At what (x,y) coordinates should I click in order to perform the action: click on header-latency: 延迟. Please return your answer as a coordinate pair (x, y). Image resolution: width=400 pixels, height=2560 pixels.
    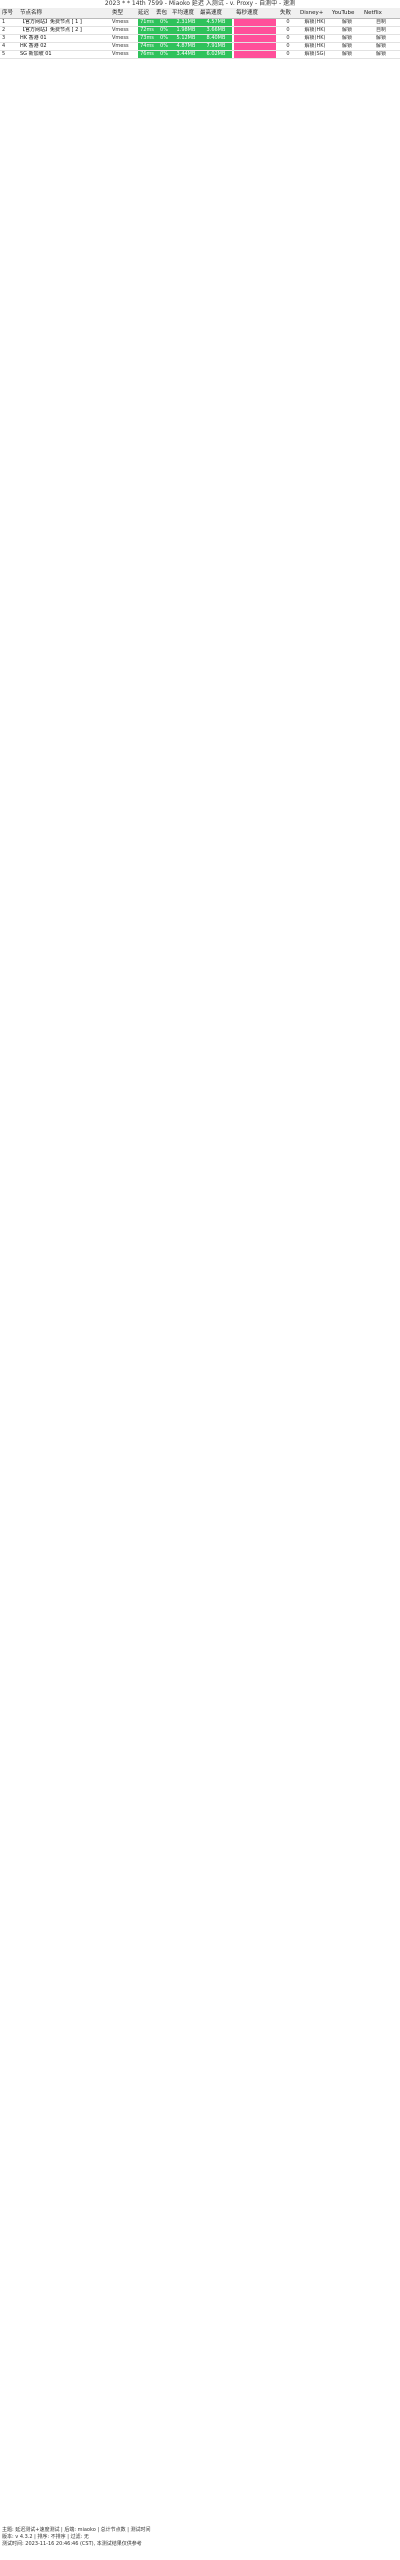
    Looking at the image, I should click on (144, 13).